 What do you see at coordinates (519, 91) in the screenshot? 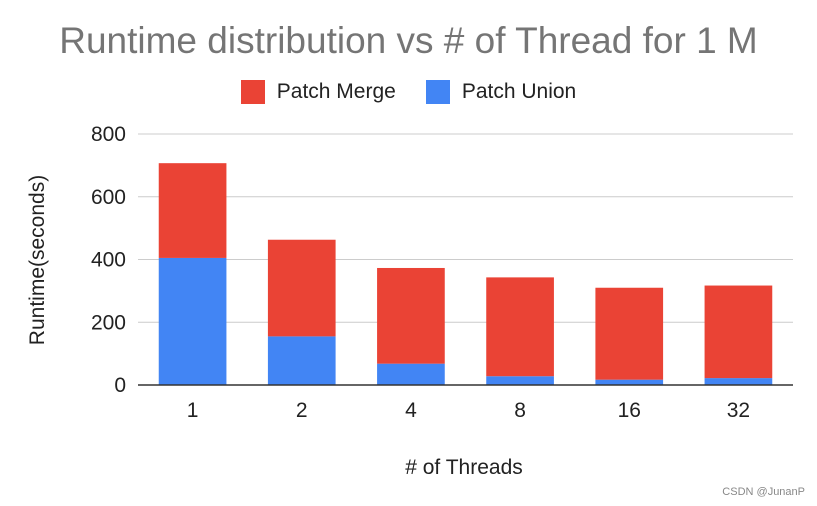
I see `legend-label-patch-union: Patch Union` at bounding box center [519, 91].